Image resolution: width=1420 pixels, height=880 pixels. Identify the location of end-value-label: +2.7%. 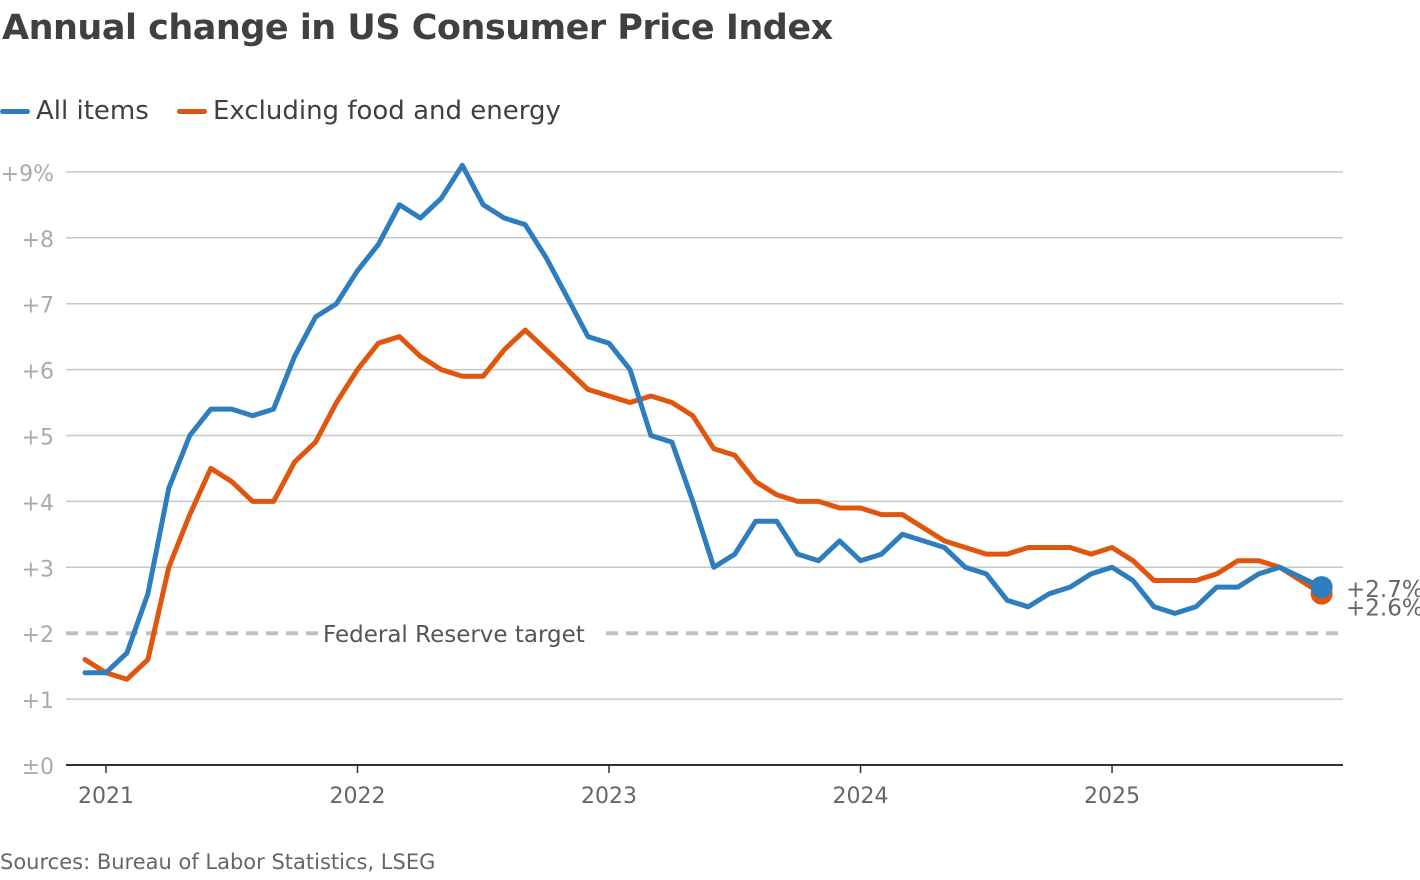
(1383, 590).